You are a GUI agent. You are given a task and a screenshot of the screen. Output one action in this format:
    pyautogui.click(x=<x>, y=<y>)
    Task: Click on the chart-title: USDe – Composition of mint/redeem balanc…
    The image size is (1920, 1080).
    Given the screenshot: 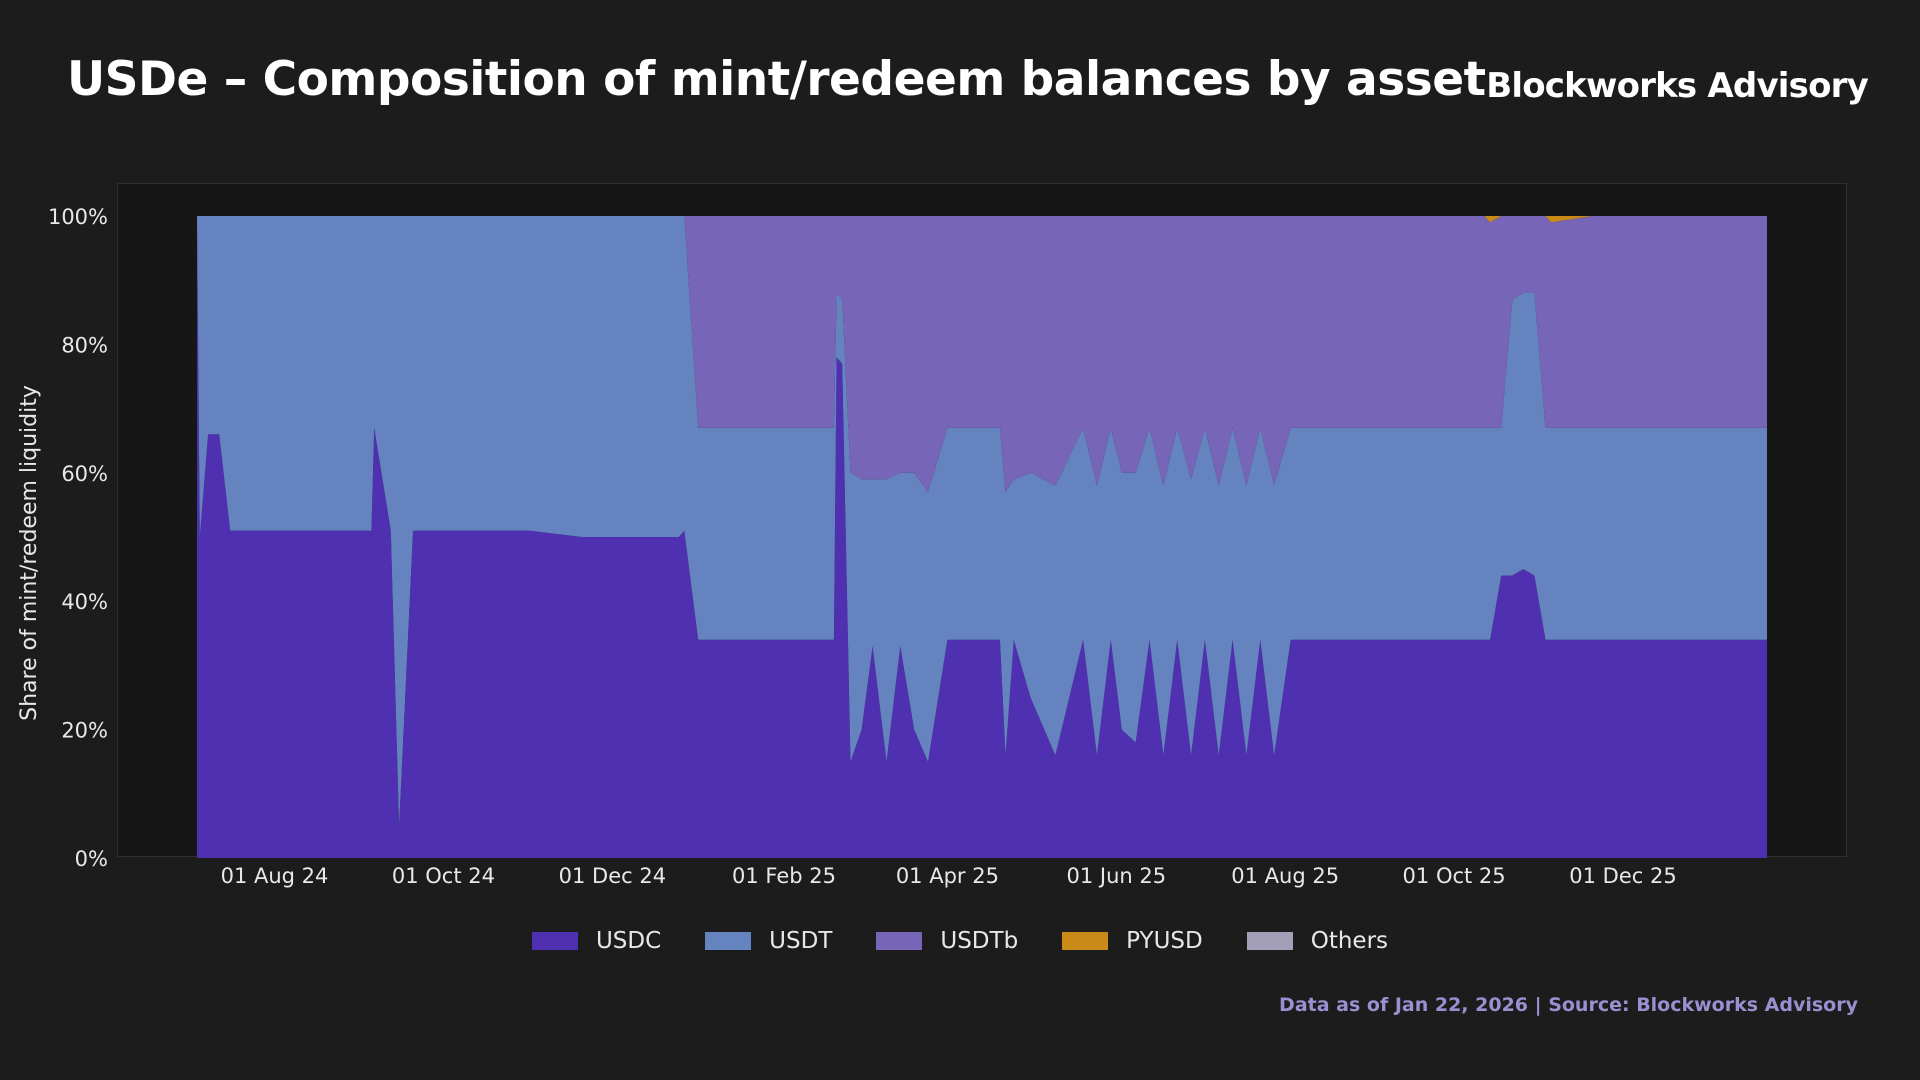 What is the action you would take?
    pyautogui.click(x=776, y=79)
    